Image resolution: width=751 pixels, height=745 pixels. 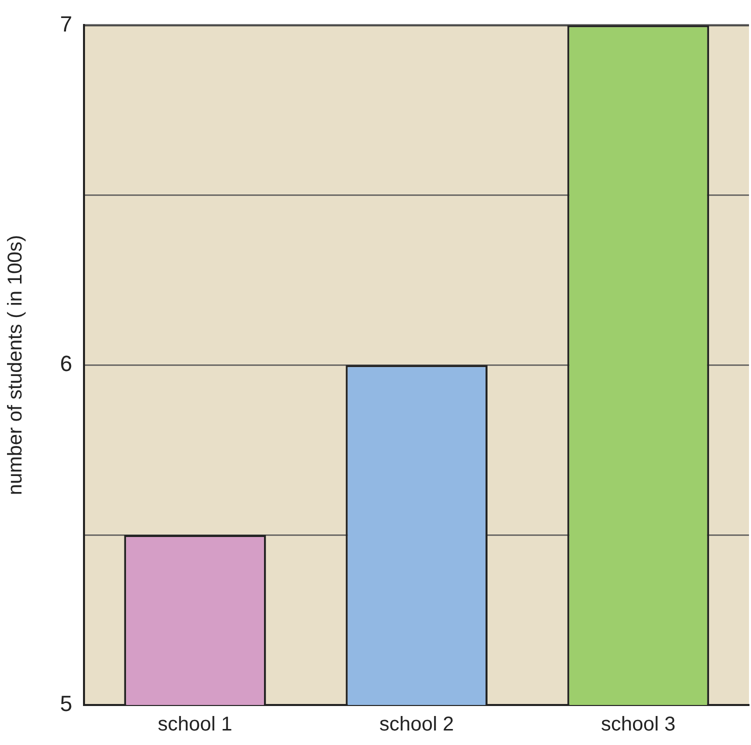 What do you see at coordinates (66, 363) in the screenshot?
I see `y-tick-label: 6` at bounding box center [66, 363].